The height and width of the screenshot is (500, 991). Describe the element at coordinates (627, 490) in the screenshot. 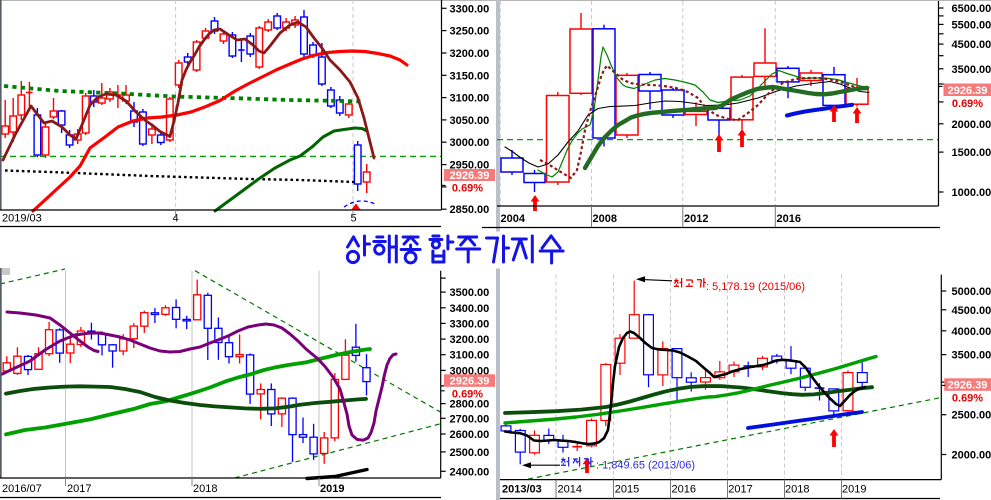

I see `svg-text: 2015` at that location.